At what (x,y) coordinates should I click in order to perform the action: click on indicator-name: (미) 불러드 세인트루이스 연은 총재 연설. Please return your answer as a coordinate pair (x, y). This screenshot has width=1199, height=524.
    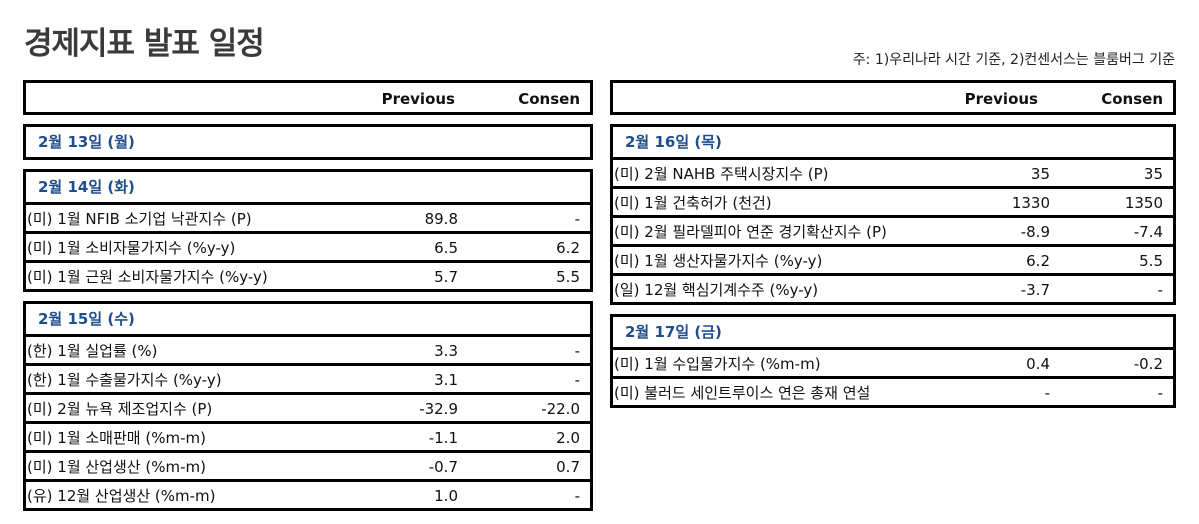
    Looking at the image, I should click on (742, 393).